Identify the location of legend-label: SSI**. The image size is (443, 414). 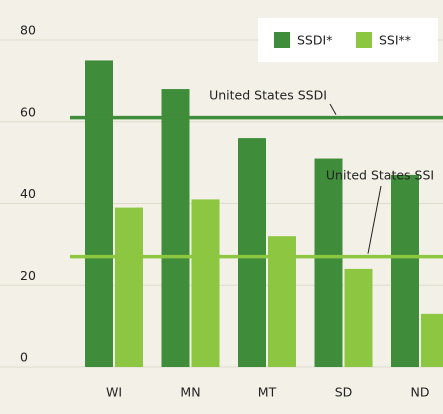
(395, 40).